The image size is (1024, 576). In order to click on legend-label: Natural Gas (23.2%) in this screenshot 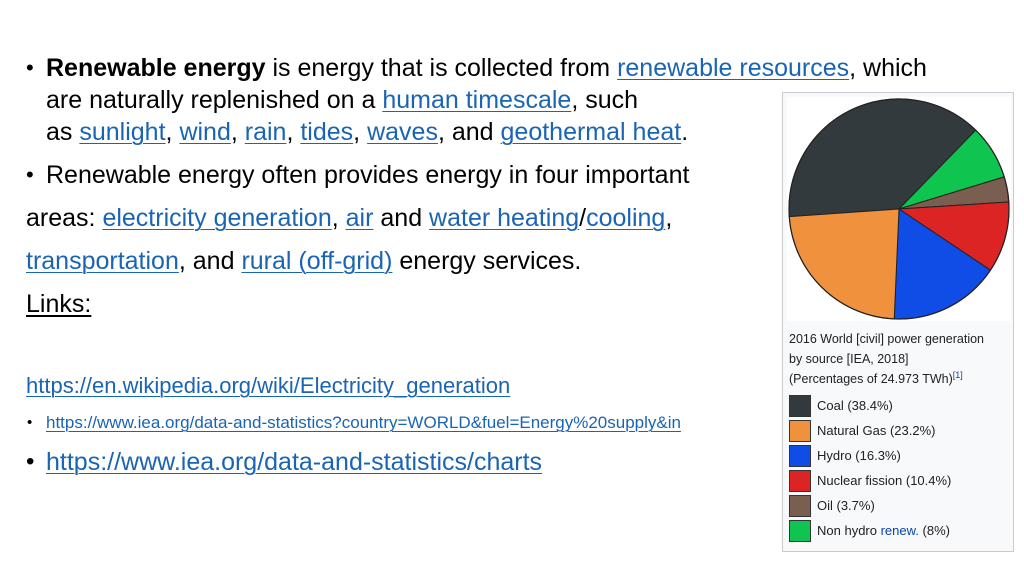, I will do `click(876, 430)`.